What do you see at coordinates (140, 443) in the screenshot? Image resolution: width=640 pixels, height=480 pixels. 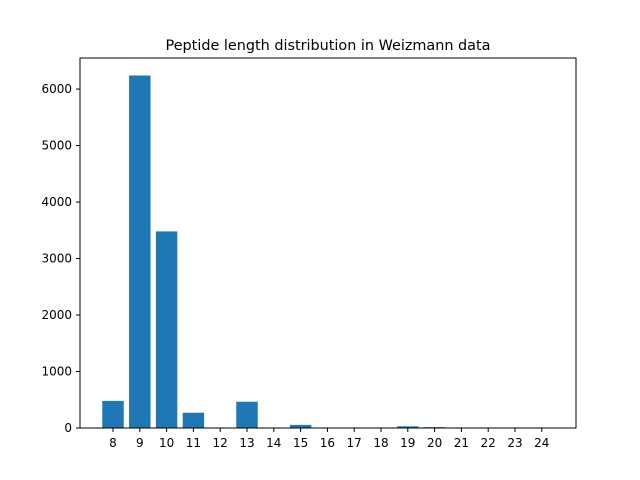 I see `x-tick-label: 9` at bounding box center [140, 443].